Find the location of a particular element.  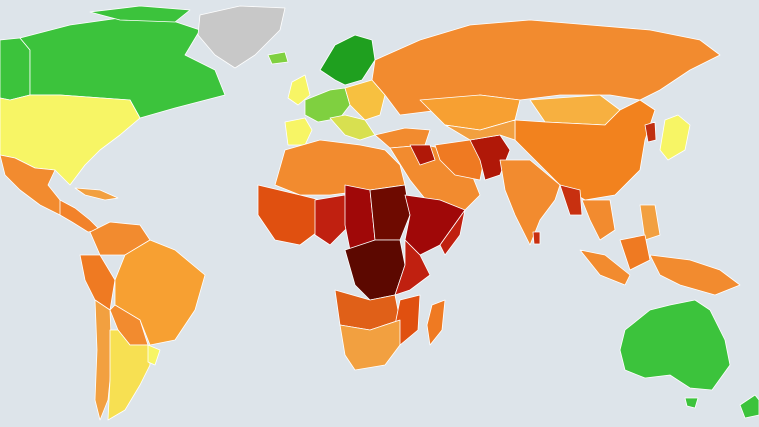

argentina is located at coordinates (129, 375).